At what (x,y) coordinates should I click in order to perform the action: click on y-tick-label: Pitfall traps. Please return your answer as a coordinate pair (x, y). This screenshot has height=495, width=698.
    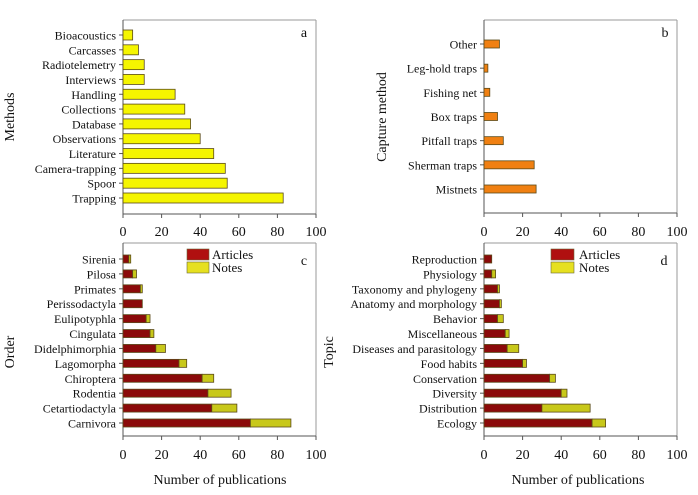
    Looking at the image, I should click on (449, 141).